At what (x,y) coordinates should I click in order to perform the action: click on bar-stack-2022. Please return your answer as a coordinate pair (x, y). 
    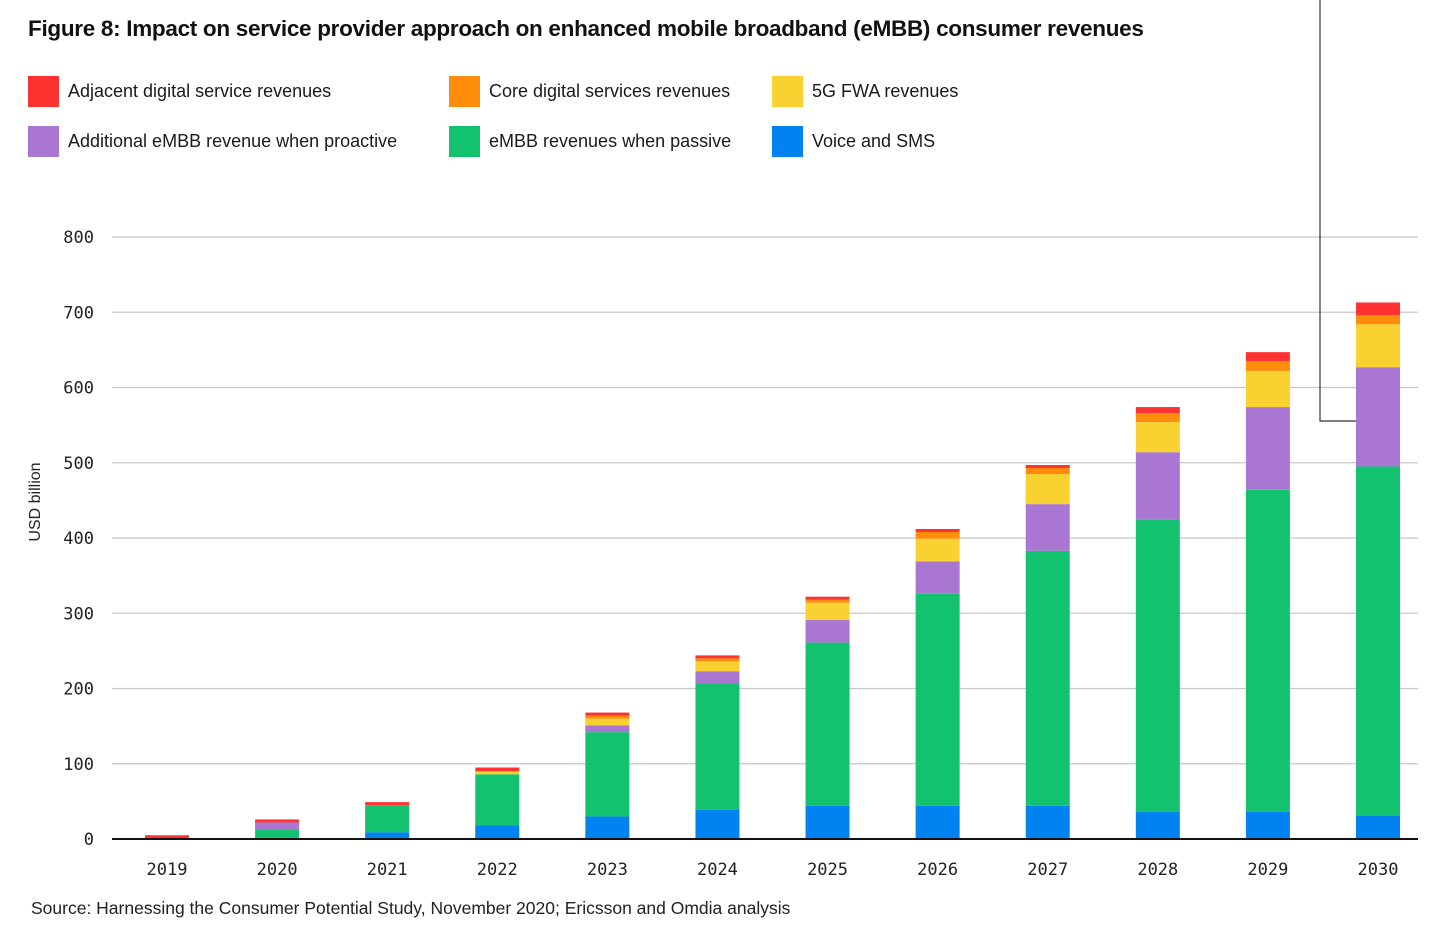
    Looking at the image, I should click on (497, 803).